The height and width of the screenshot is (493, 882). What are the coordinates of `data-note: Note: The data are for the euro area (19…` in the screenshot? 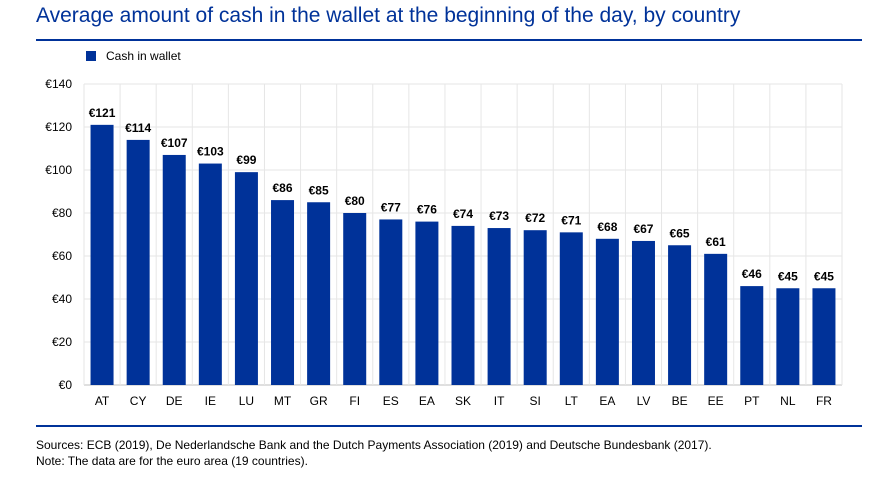 It's located at (172, 461).